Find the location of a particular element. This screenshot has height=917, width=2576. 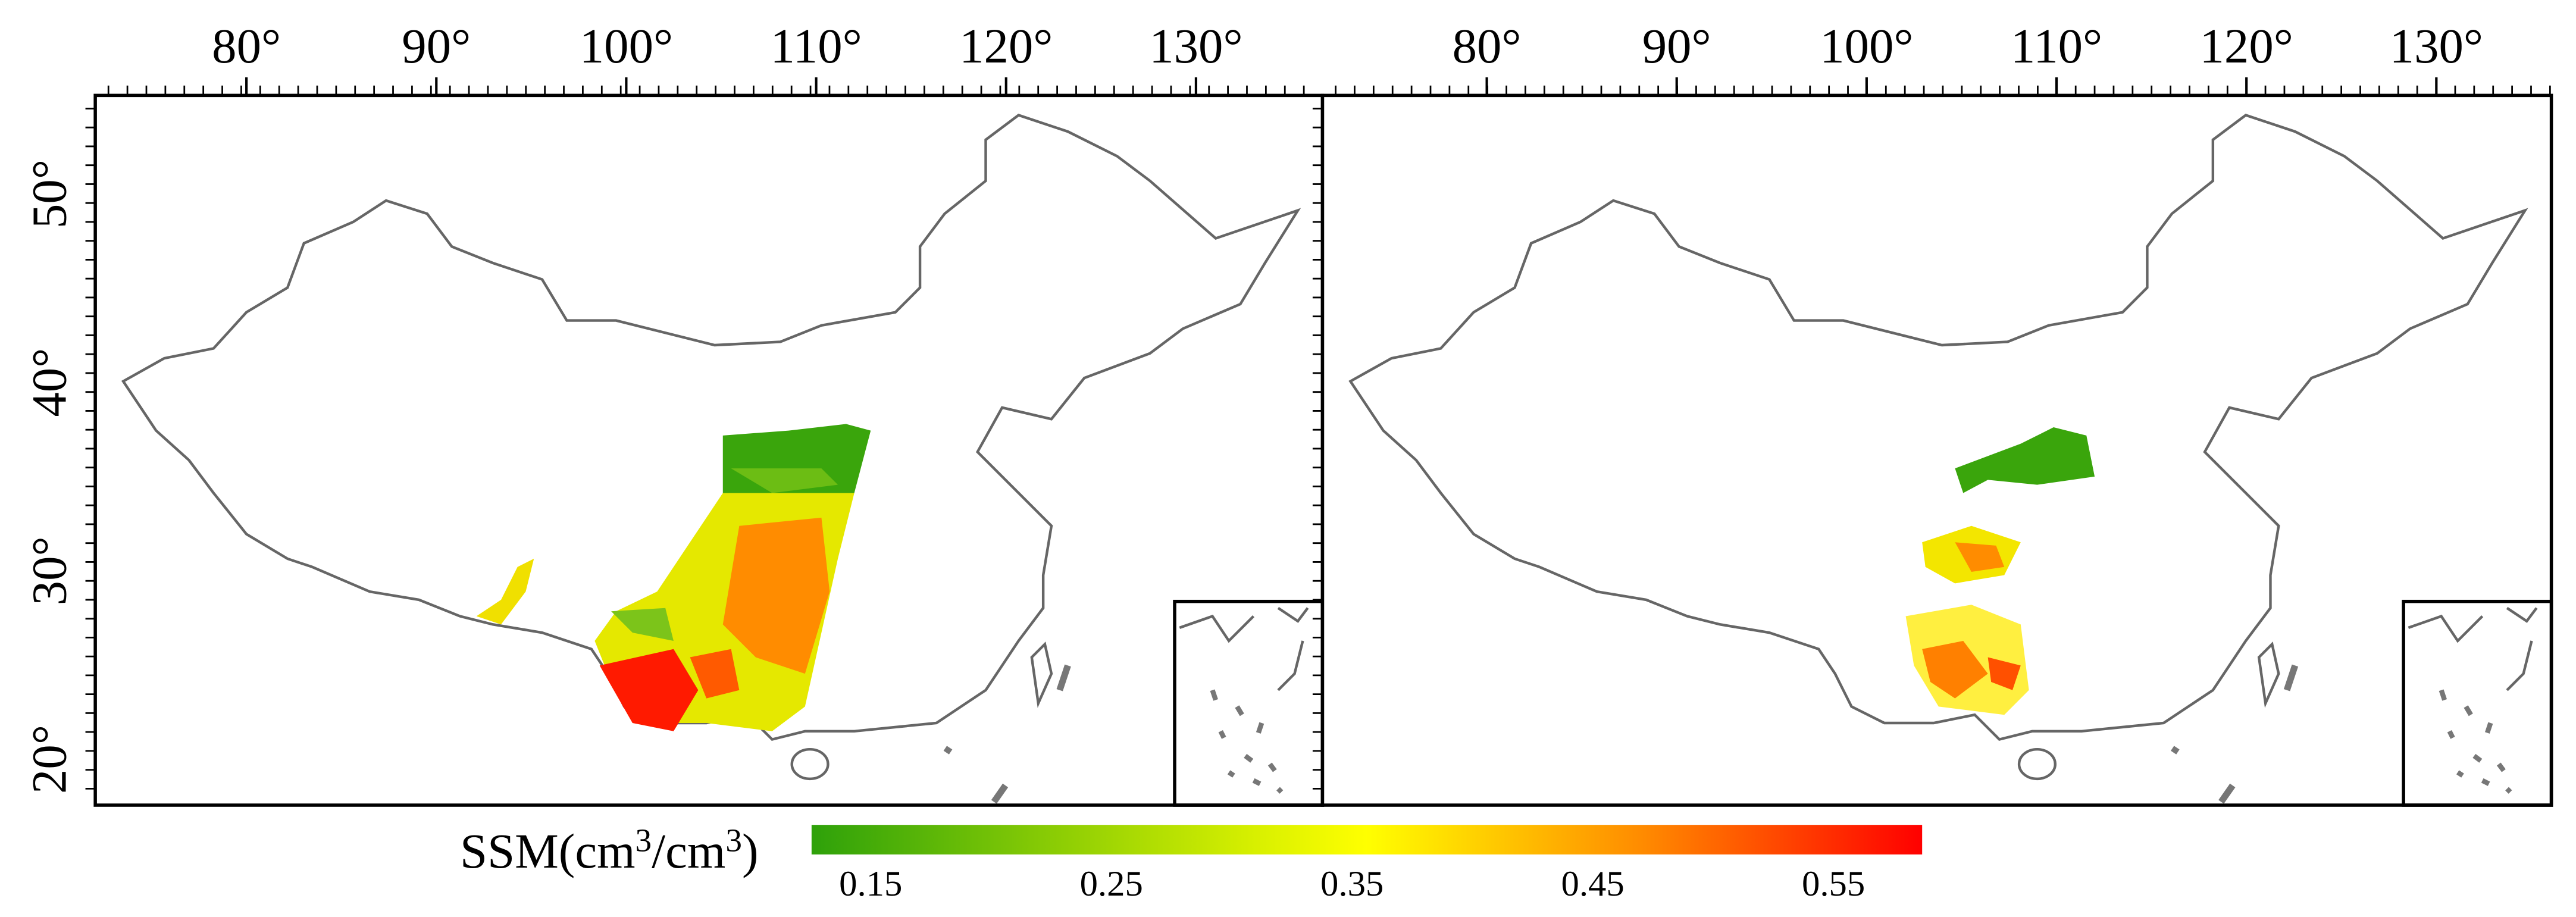

lat-label: 20° is located at coordinates (48, 759).